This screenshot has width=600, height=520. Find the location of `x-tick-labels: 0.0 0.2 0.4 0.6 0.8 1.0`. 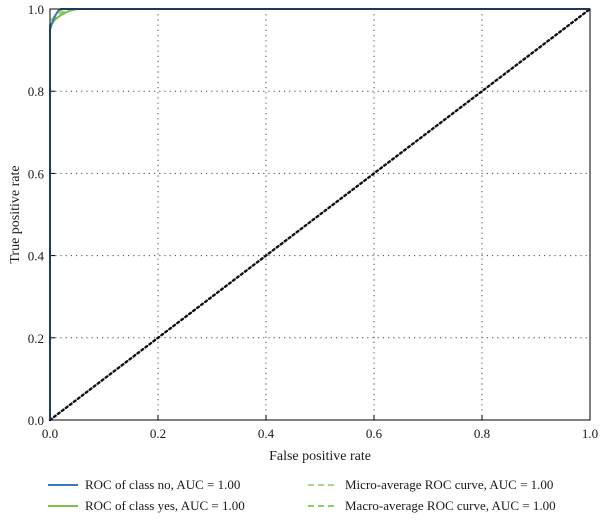

x-tick-labels: 0.0 0.2 0.4 0.6 0.8 1.0 is located at coordinates (320, 433).